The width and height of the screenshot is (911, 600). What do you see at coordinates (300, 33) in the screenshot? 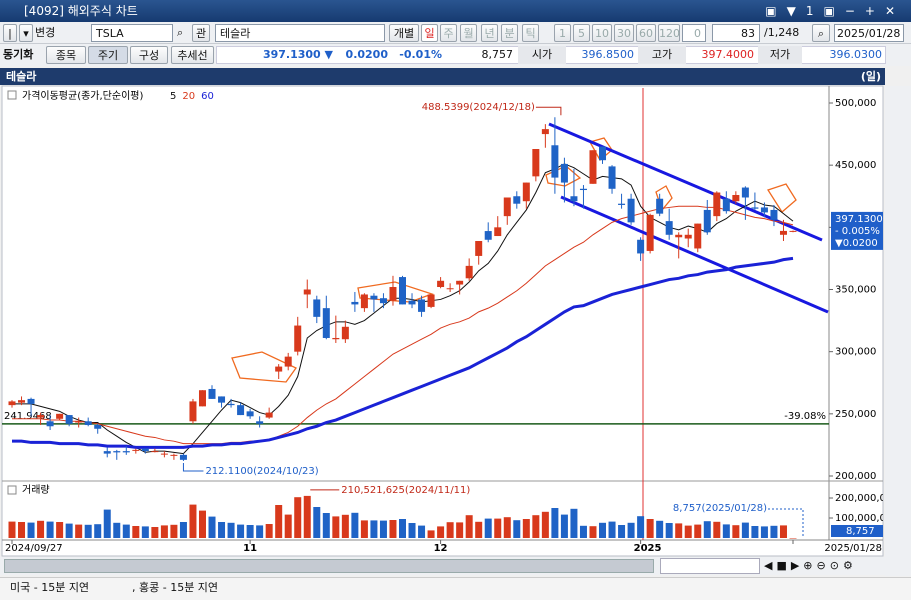
I see `name-input: 테슬라` at bounding box center [300, 33].